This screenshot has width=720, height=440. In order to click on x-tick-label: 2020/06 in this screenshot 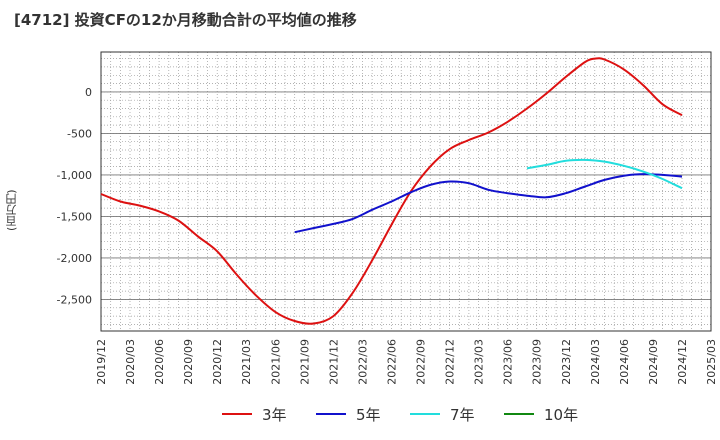, I will do `click(159, 362)`.